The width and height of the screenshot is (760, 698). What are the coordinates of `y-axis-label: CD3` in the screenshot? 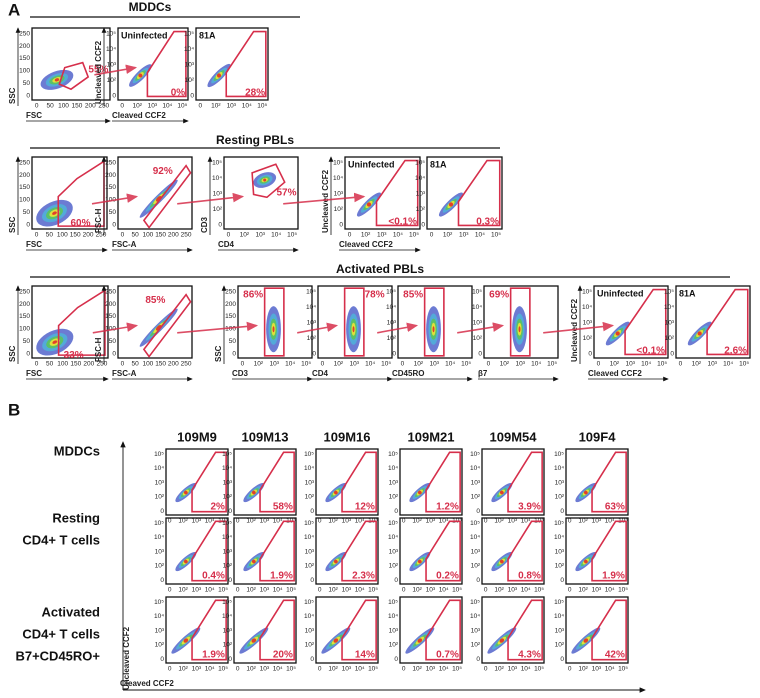 It's located at (204, 224).